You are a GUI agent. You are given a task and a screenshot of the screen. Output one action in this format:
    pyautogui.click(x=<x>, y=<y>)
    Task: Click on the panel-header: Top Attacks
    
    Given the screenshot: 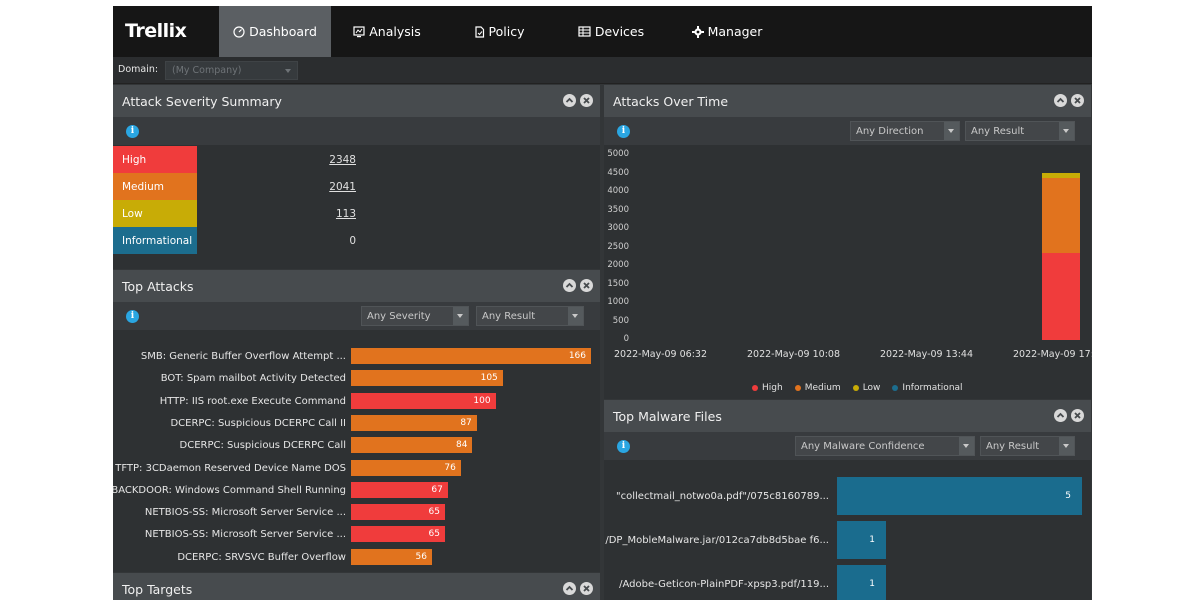 What is the action you would take?
    pyautogui.click(x=356, y=286)
    